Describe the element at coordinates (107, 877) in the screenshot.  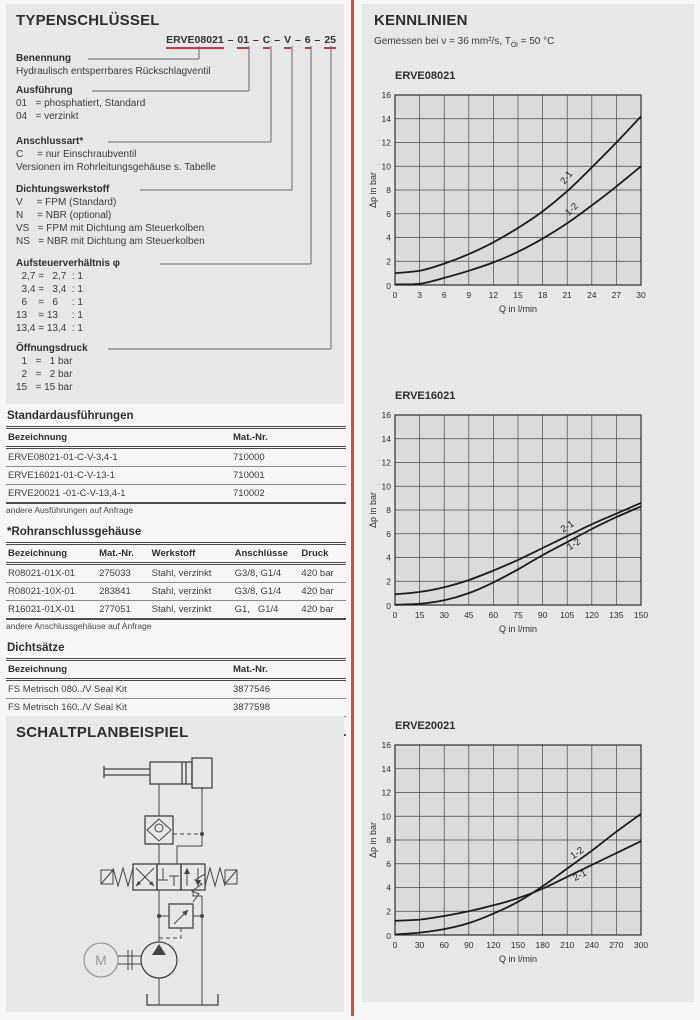
I see `solenoid-left` at that location.